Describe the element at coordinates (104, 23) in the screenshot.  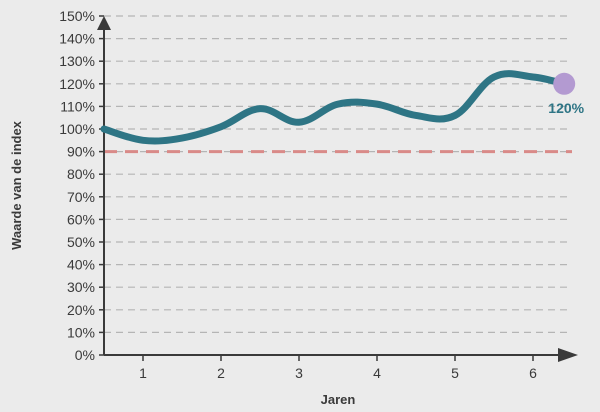
I see `y-axis-arrow` at that location.